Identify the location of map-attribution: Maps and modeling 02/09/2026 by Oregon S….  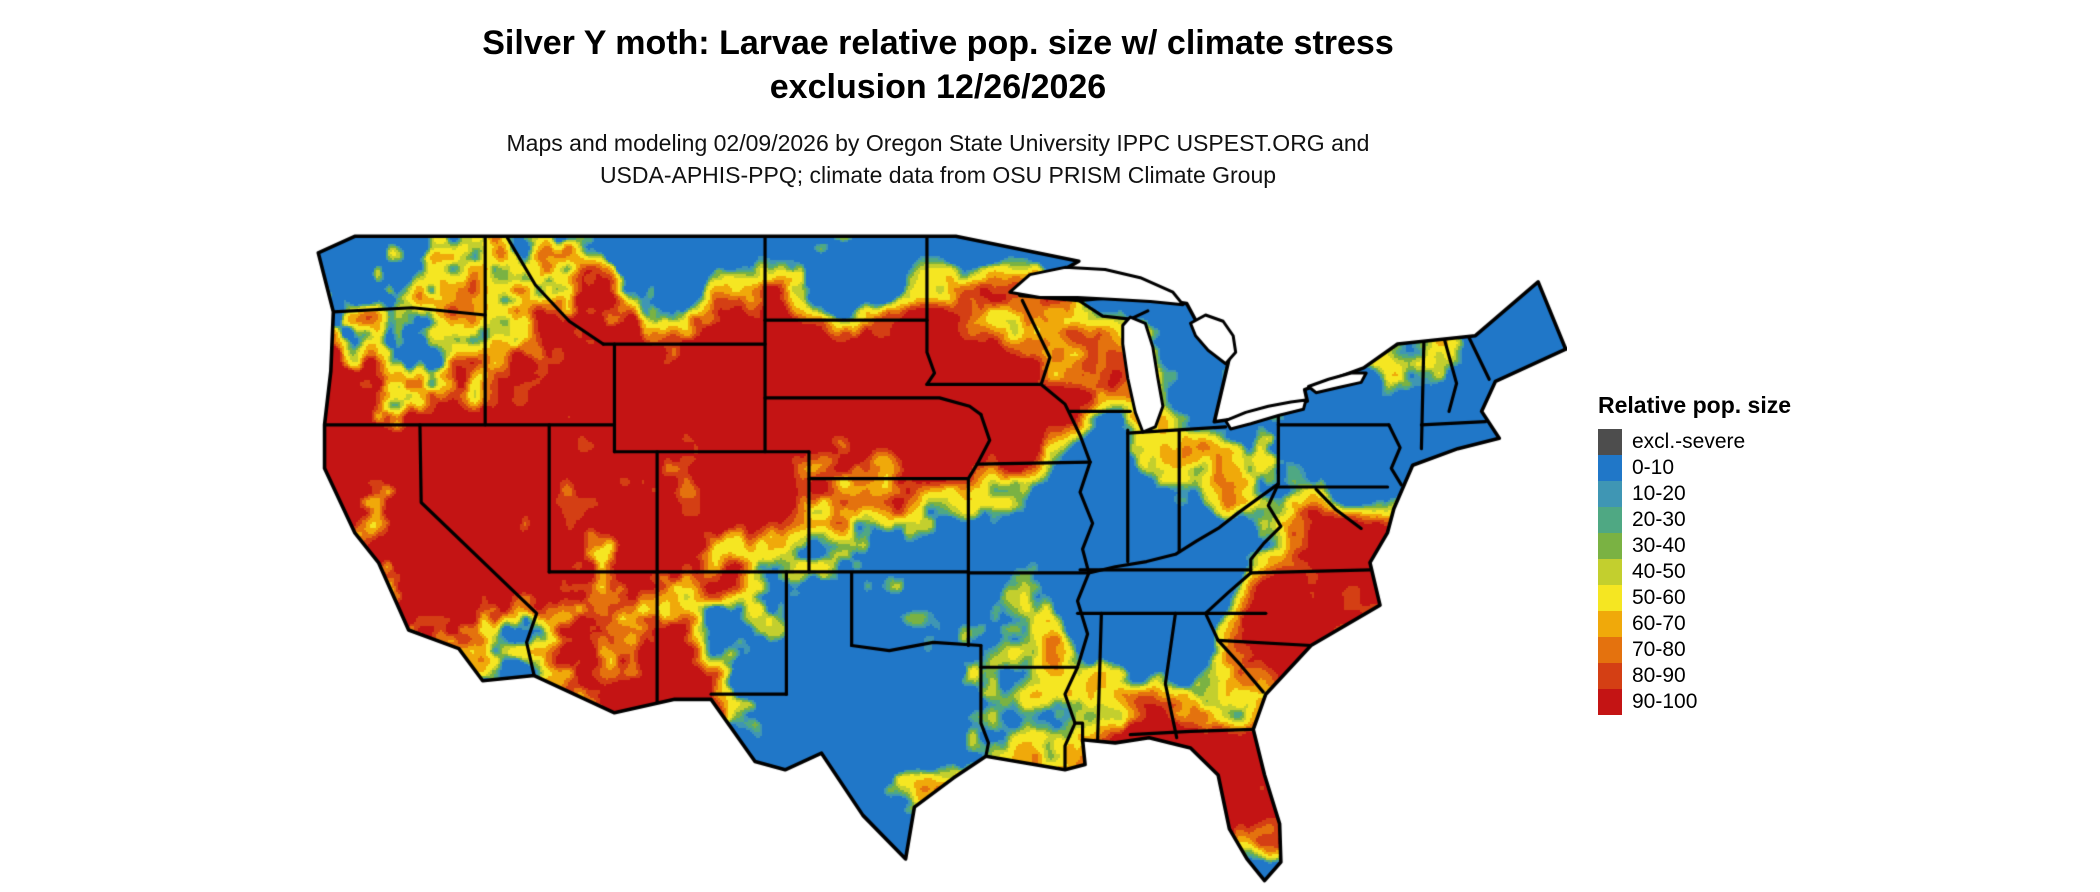
(938, 159).